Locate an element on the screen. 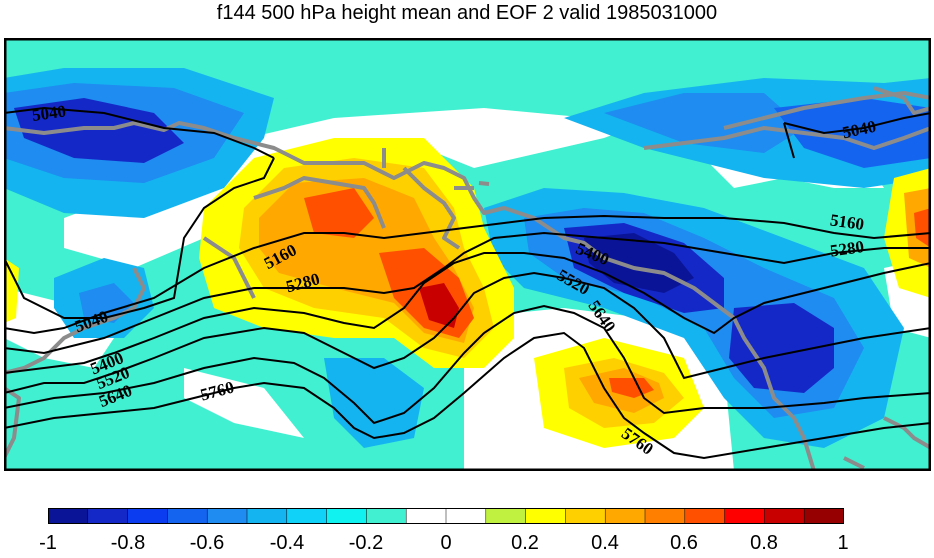 The height and width of the screenshot is (558, 934). colorbar-tick: -1 is located at coordinates (48, 543).